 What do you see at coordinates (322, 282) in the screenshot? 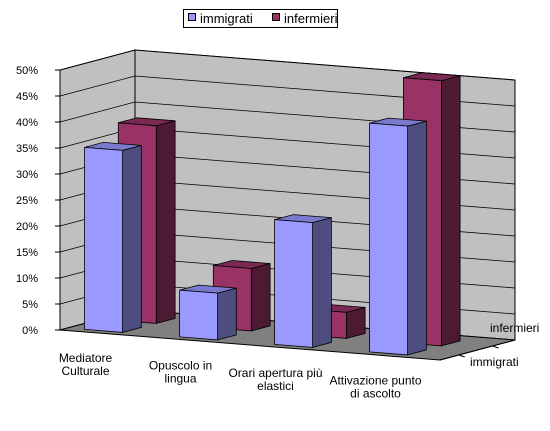
I see `bar-immigrati-2-side` at bounding box center [322, 282].